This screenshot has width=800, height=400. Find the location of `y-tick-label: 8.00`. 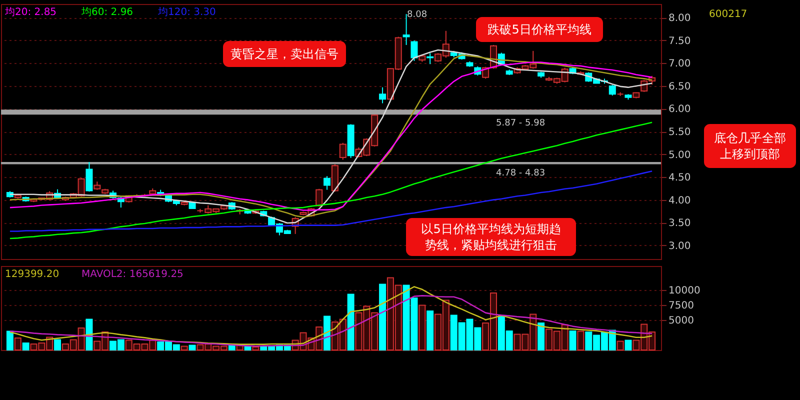

y-tick-label: 8.00 is located at coordinates (679, 18).